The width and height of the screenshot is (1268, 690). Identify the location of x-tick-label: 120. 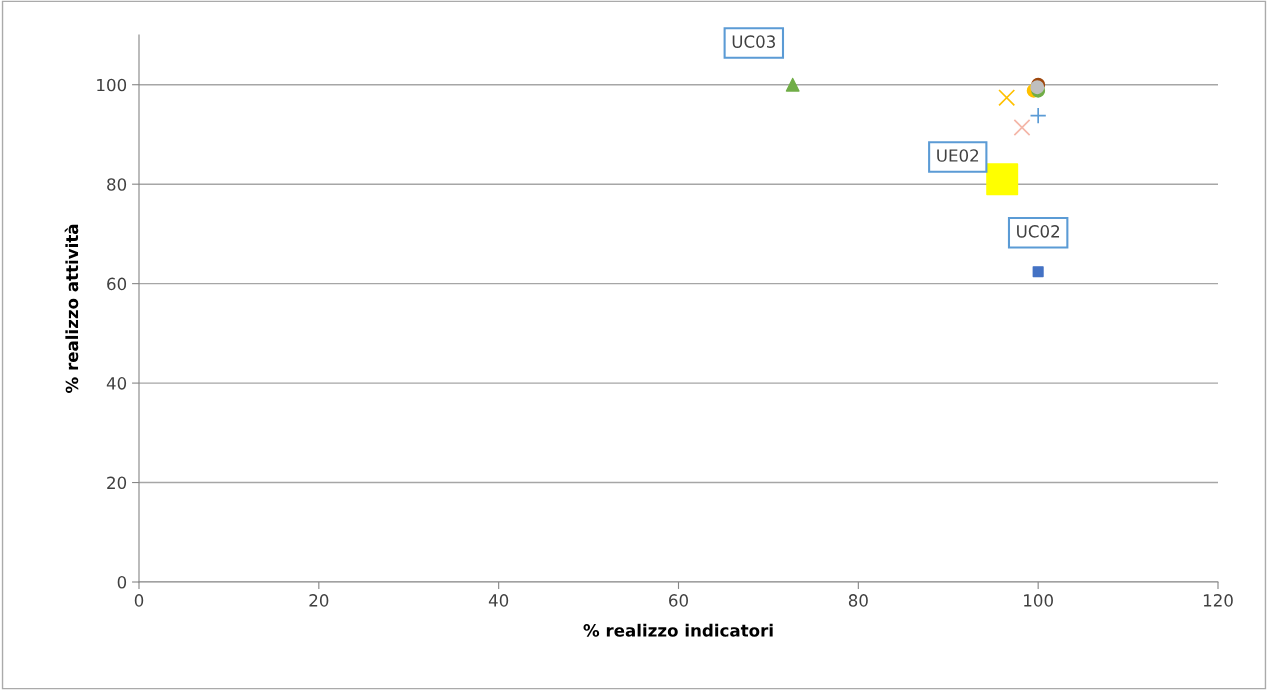
(1218, 600).